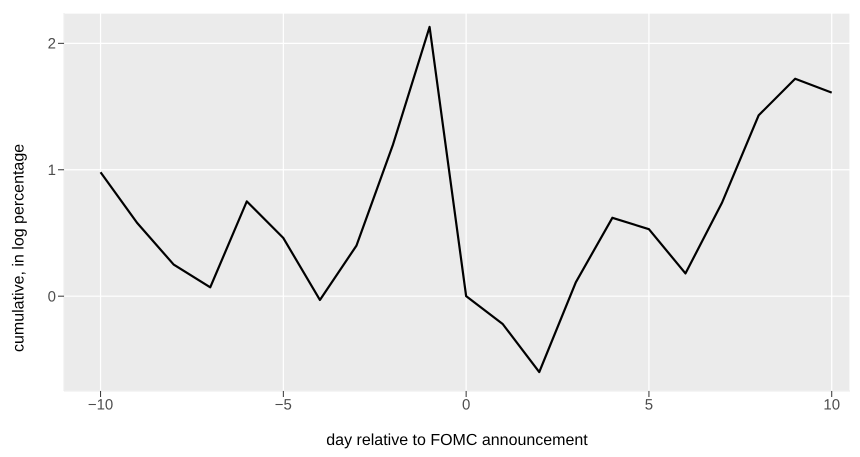 Image resolution: width=860 pixels, height=457 pixels. What do you see at coordinates (831, 405) in the screenshot?
I see `x-tick-label: 10` at bounding box center [831, 405].